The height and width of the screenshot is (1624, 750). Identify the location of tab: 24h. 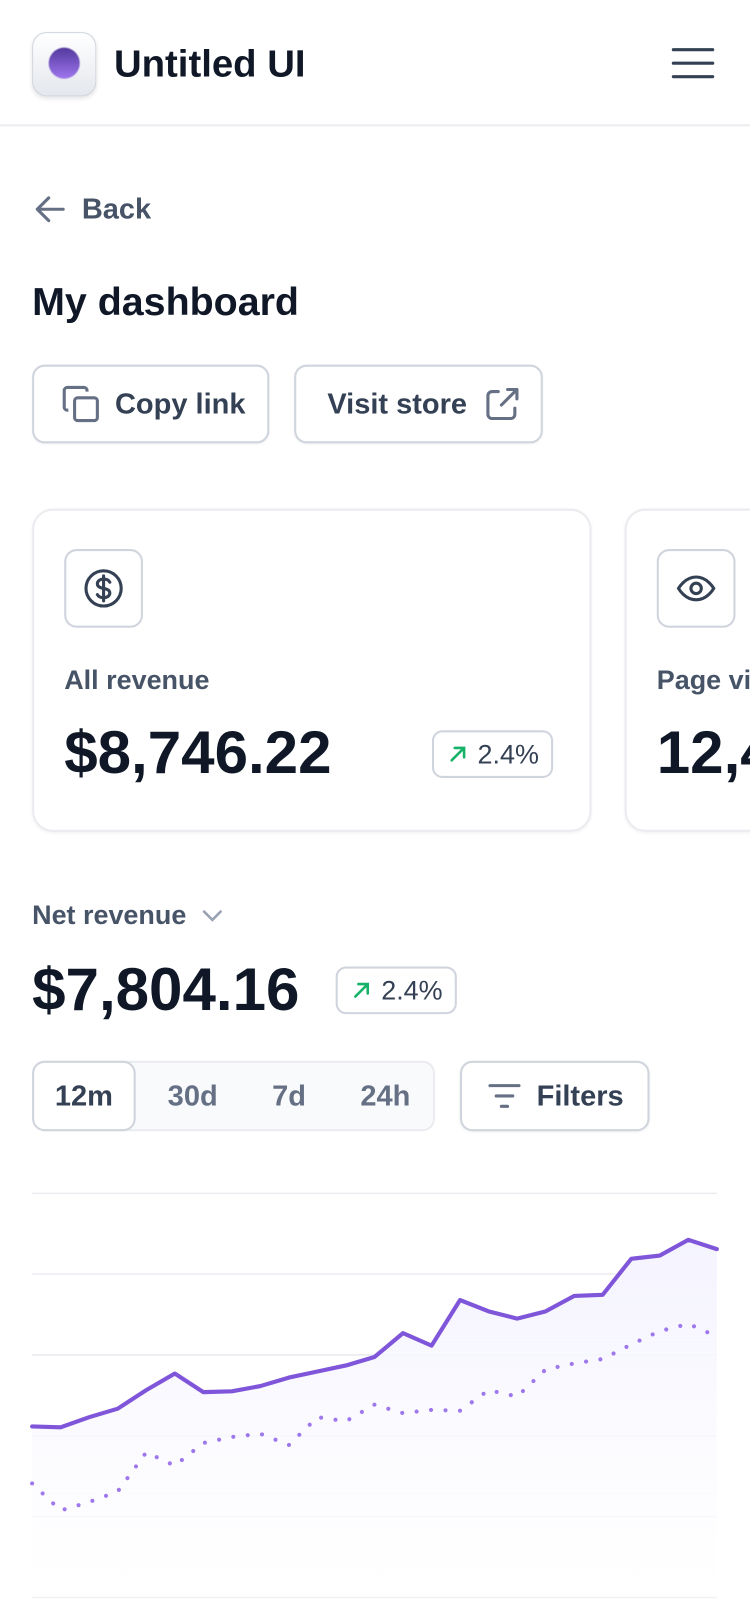
(385, 1095).